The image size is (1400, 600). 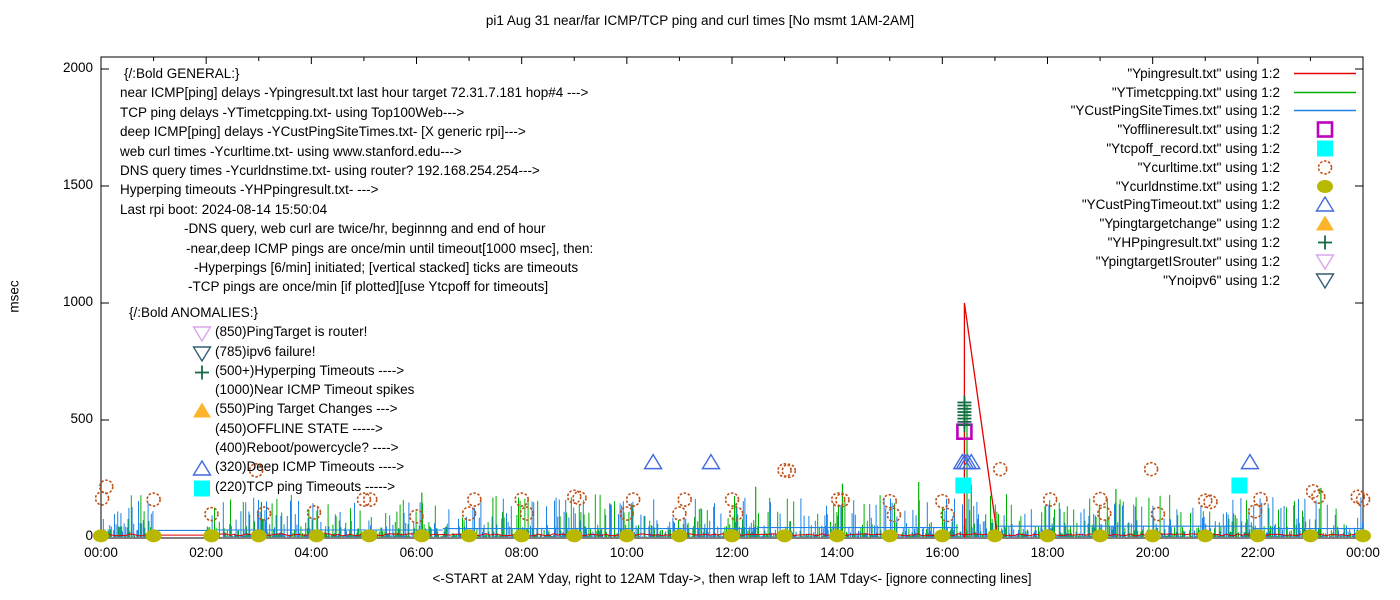 I want to click on general-line: {/:Bold GENERAL:}, so click(x=356, y=75).